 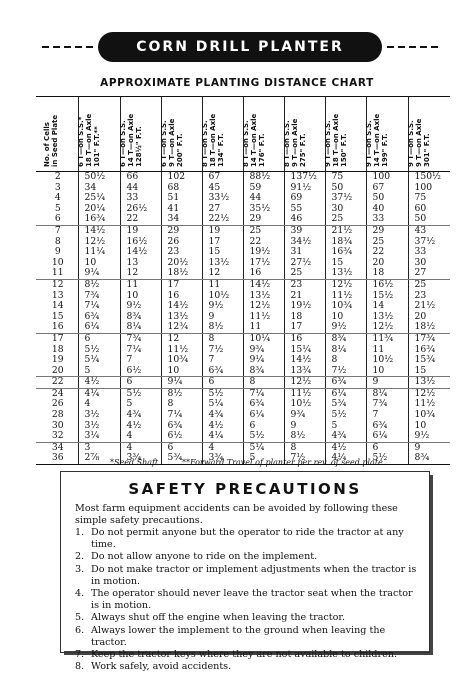 I want to click on table-cell: 4¾, so click(x=345, y=436).